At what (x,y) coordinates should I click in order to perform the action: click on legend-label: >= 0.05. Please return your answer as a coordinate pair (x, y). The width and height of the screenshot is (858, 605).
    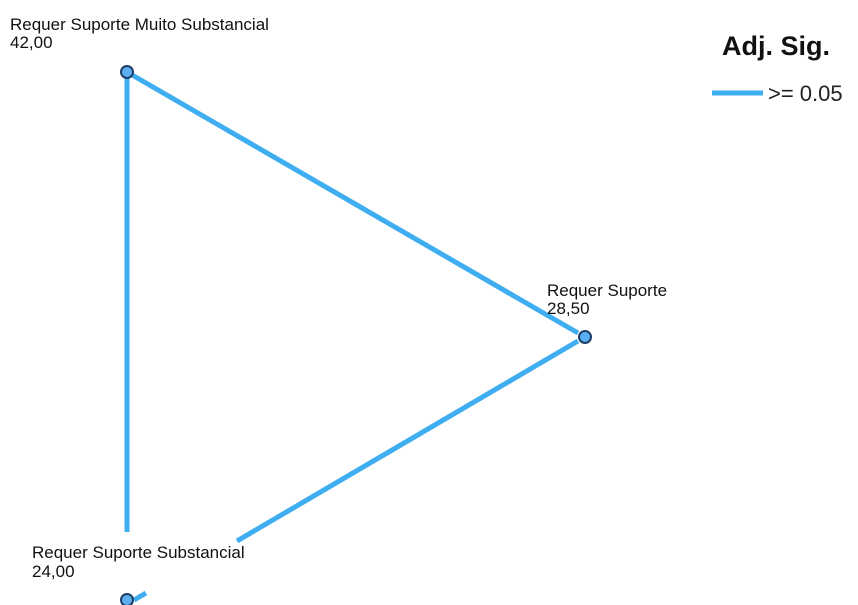
    Looking at the image, I should click on (805, 93).